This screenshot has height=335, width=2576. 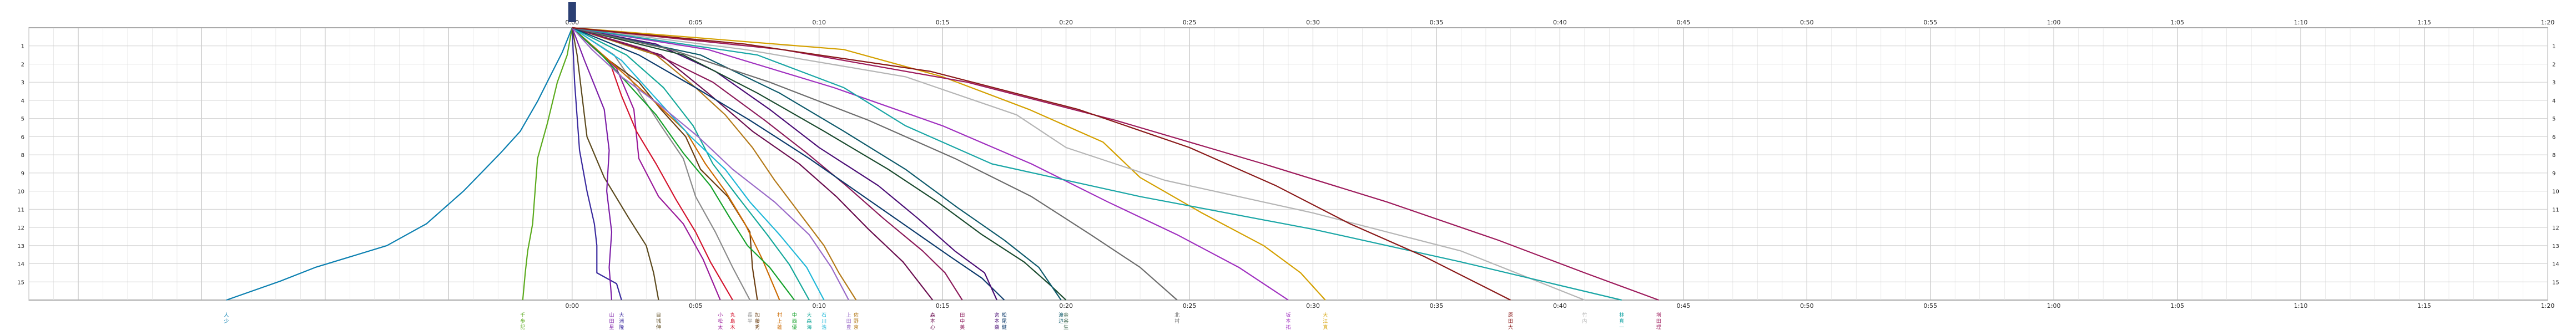 I want to click on finish-label-char: 豊, so click(x=848, y=327).